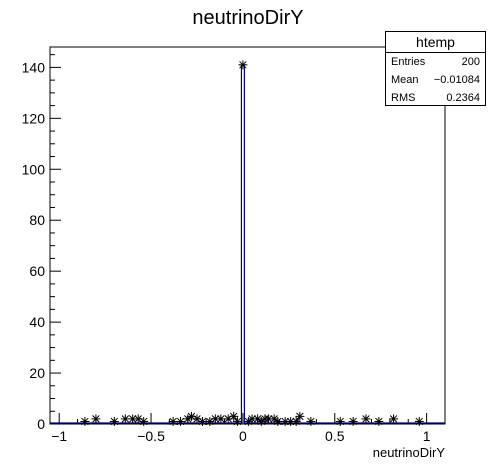 The height and width of the screenshot is (472, 496). What do you see at coordinates (456, 80) in the screenshot?
I see `stats-mean-value: −0.01084` at bounding box center [456, 80].